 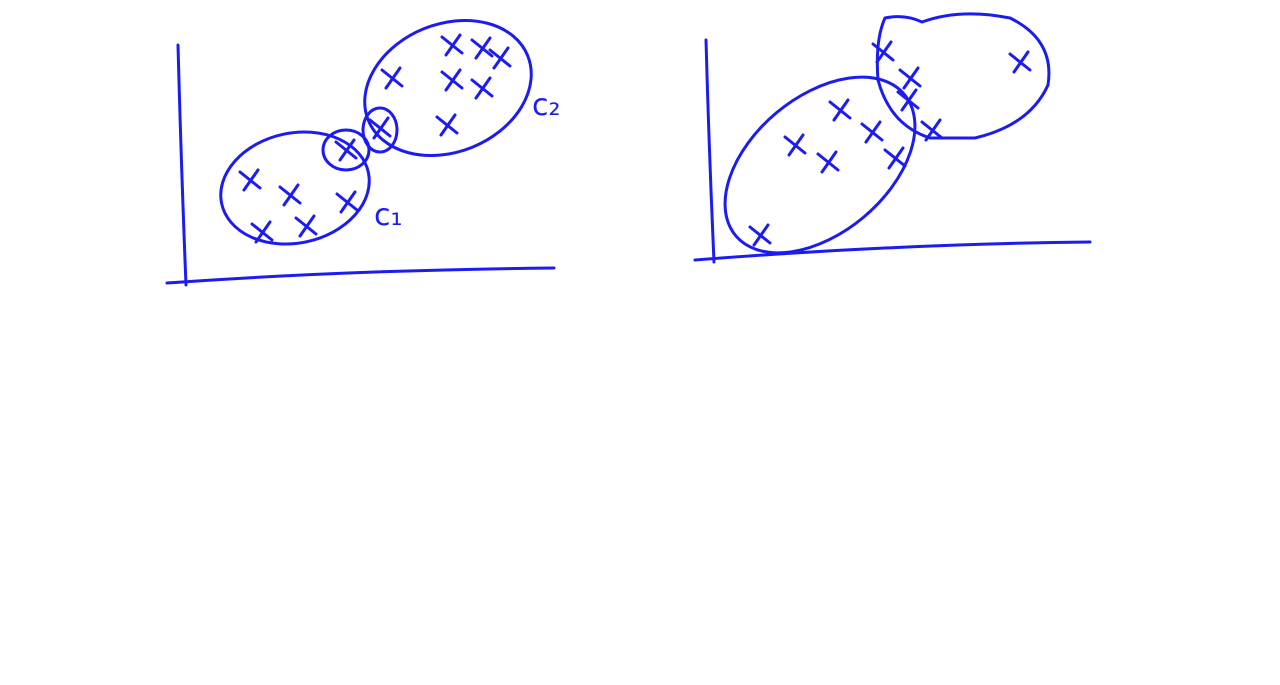 I want to click on left-sketch: c₂ c₁, so click(x=363, y=152).